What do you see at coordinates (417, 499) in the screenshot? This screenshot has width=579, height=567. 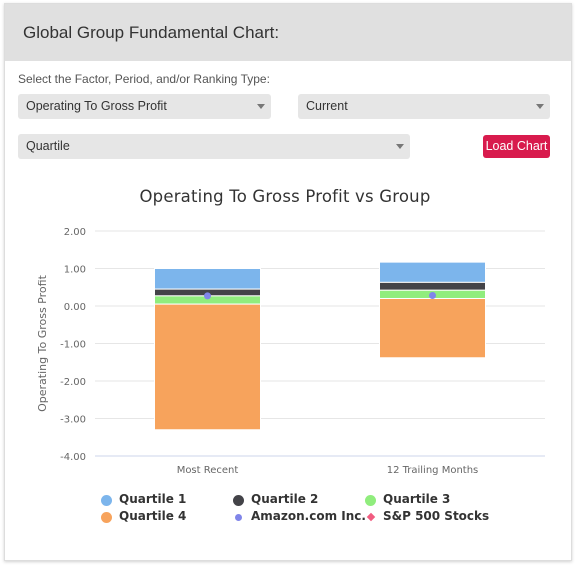 I see `legend-label: Quartile 3` at bounding box center [417, 499].